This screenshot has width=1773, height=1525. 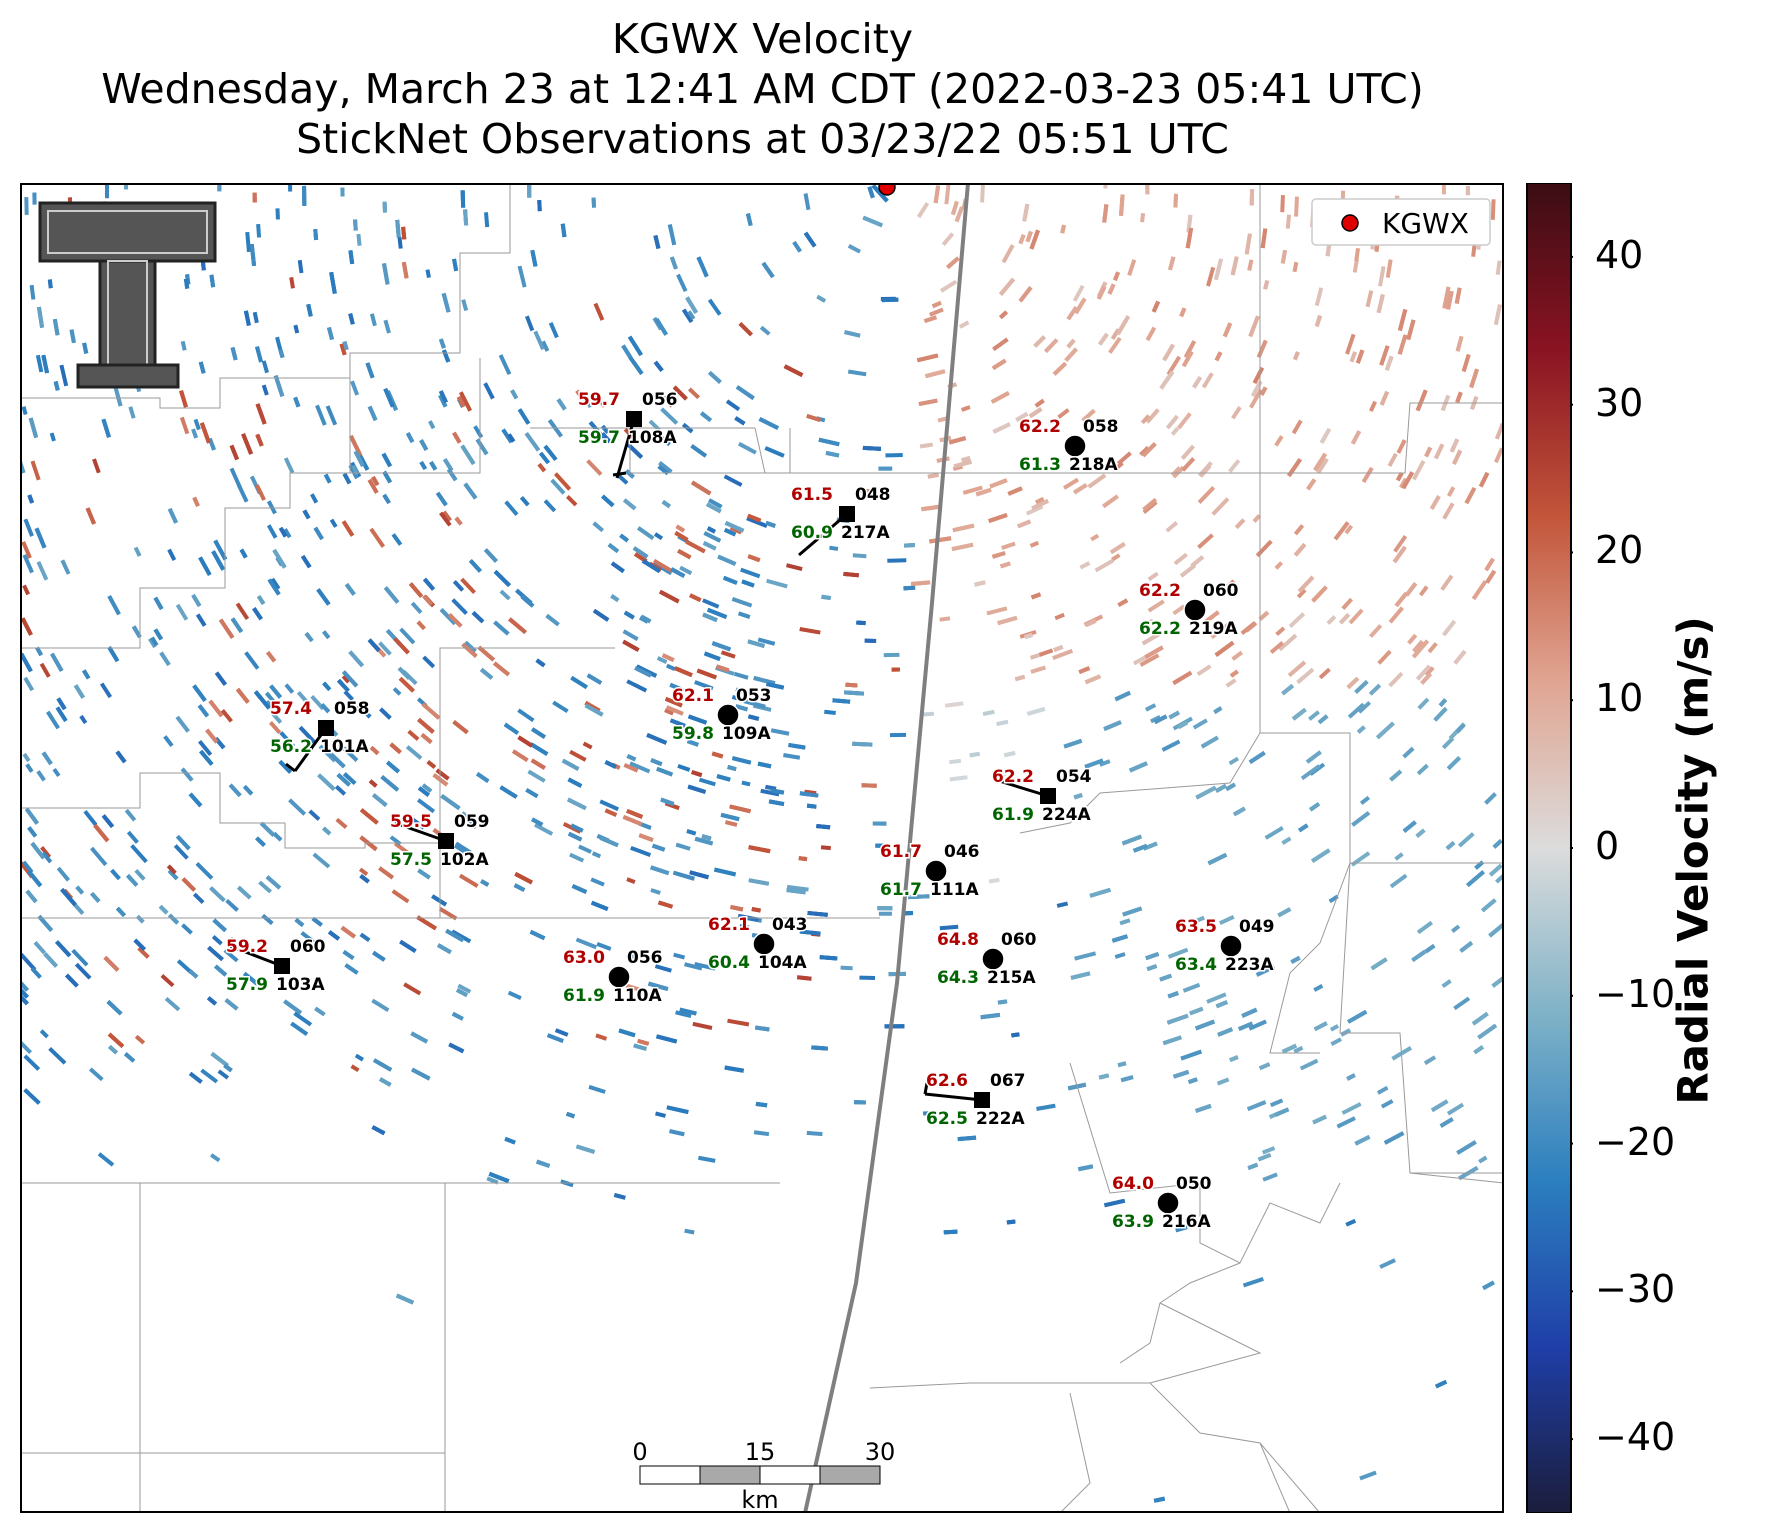 I want to click on station-dewpoint: 61.7, so click(x=901, y=890).